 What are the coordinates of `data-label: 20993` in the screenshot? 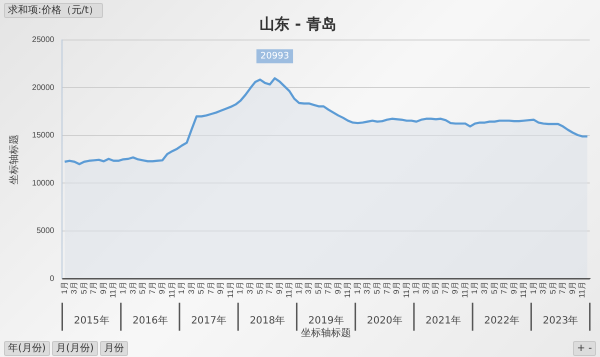 It's located at (275, 57).